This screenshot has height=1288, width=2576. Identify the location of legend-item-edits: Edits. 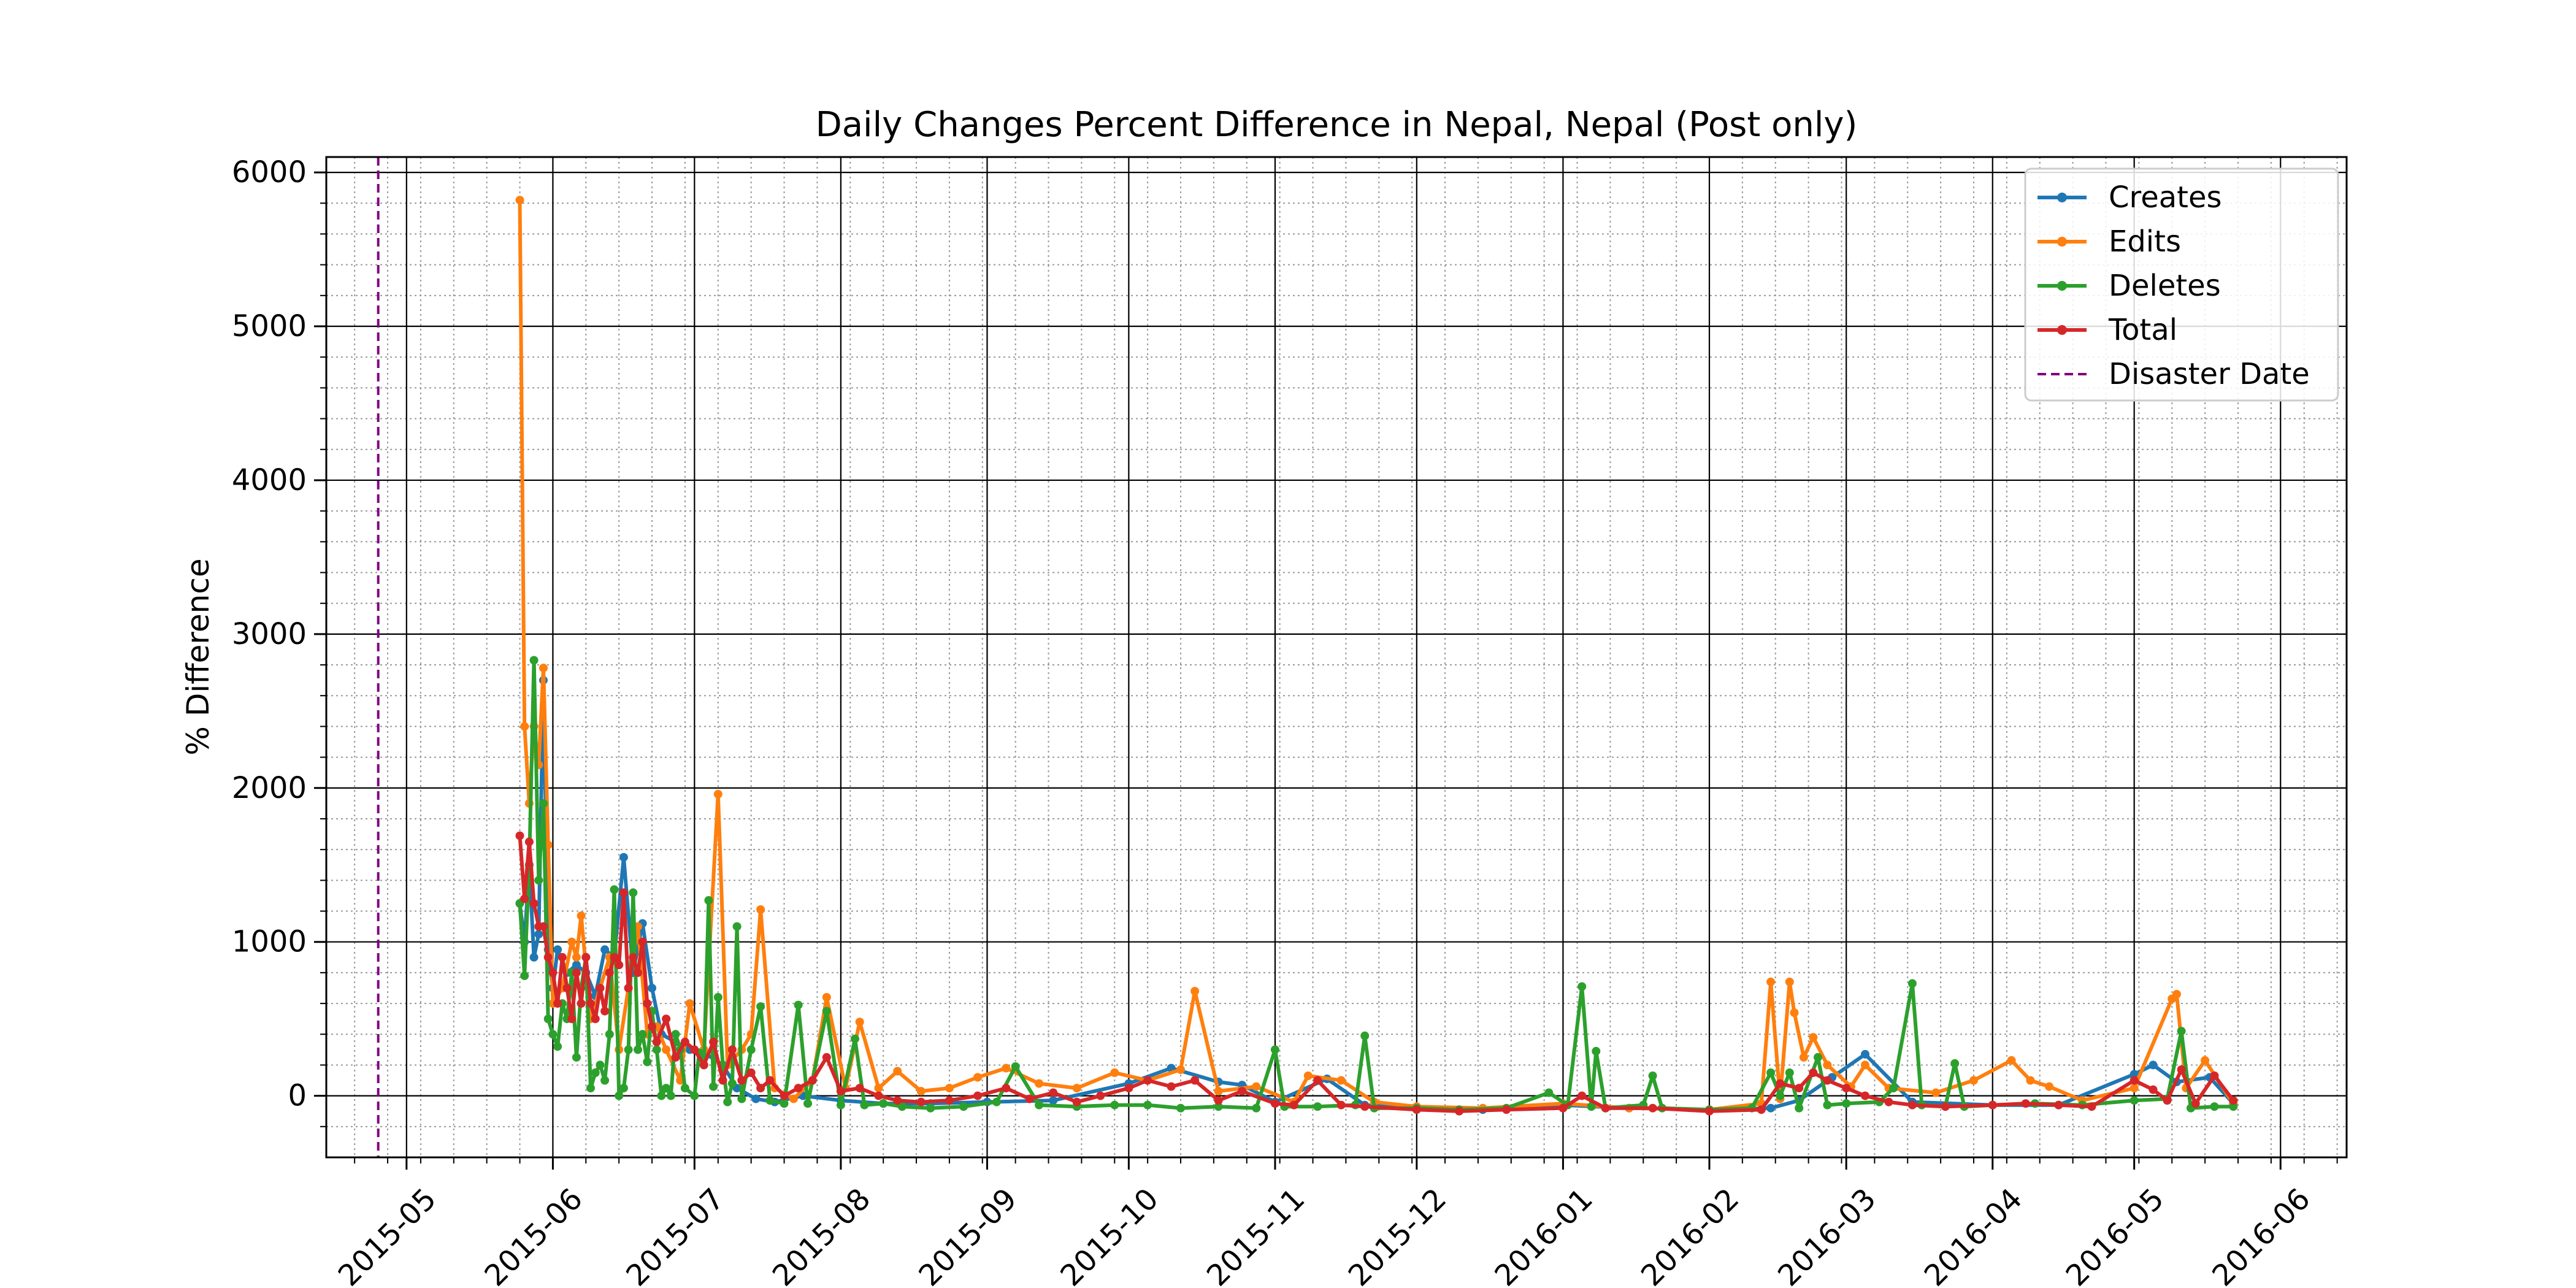
(2109, 241).